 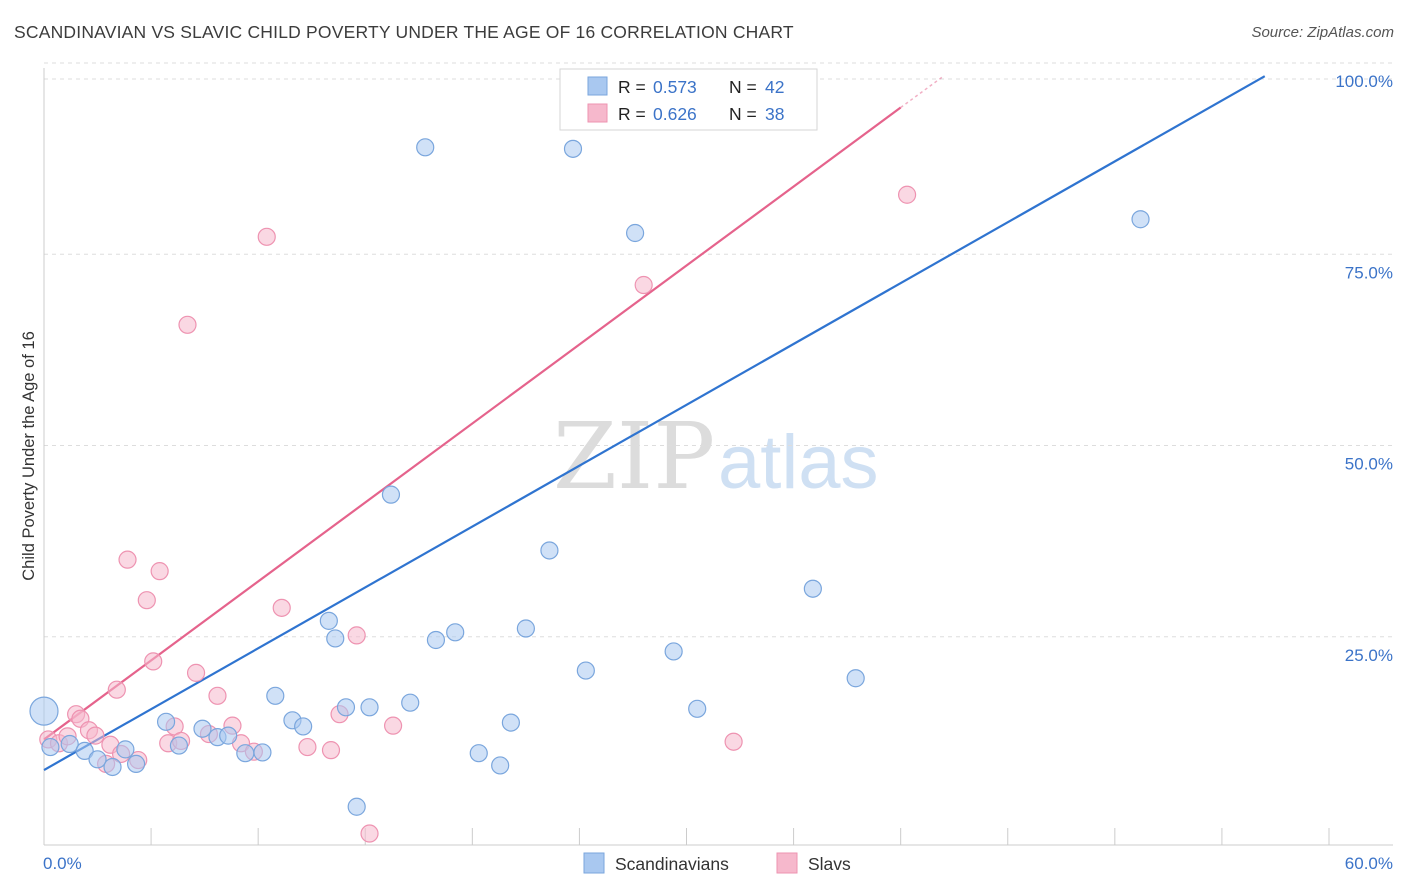 I want to click on legend-swatch-slavs, so click(x=787, y=863).